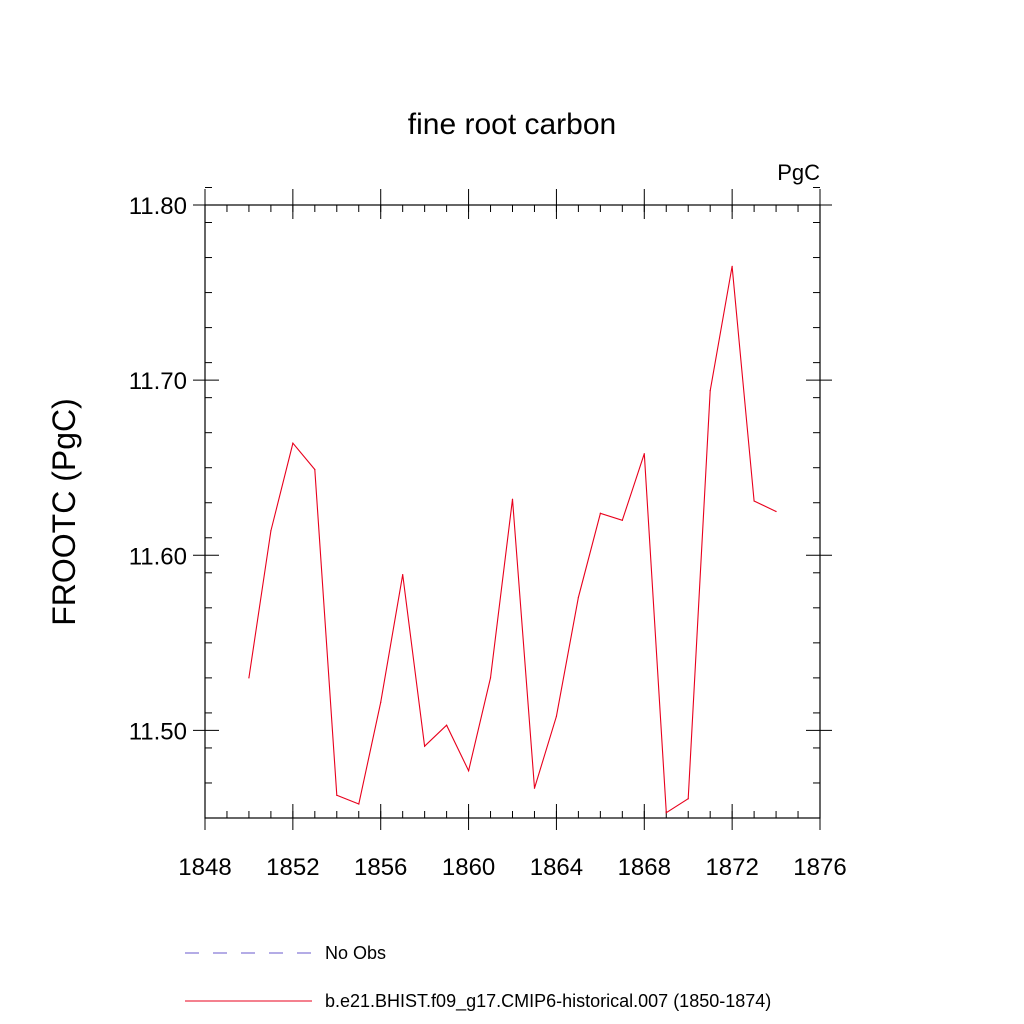  What do you see at coordinates (158, 556) in the screenshot?
I see `y-tick-label: 11.60` at bounding box center [158, 556].